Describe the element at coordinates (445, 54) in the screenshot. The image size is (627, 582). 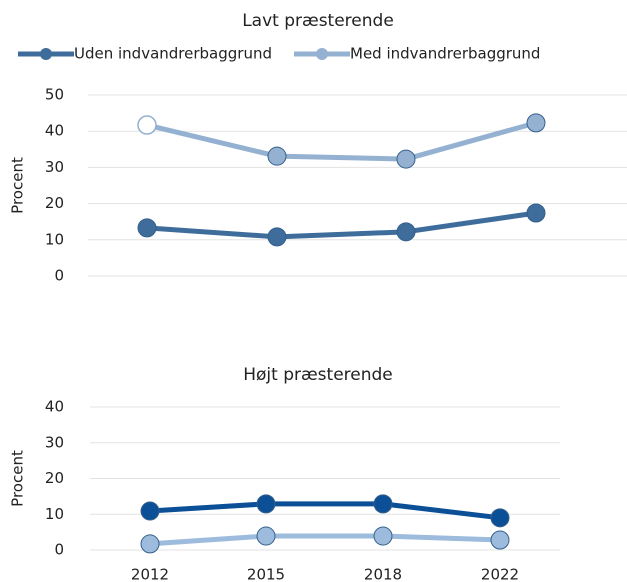
I see `legend-label: Med indvandrerbaggrund` at that location.